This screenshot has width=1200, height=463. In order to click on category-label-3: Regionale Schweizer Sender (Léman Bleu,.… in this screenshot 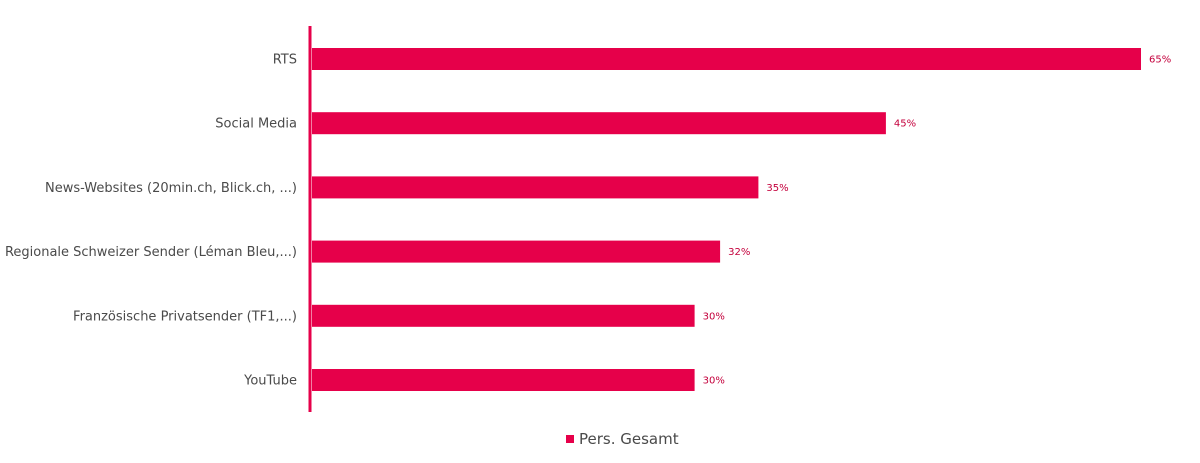, I will do `click(151, 252)`.